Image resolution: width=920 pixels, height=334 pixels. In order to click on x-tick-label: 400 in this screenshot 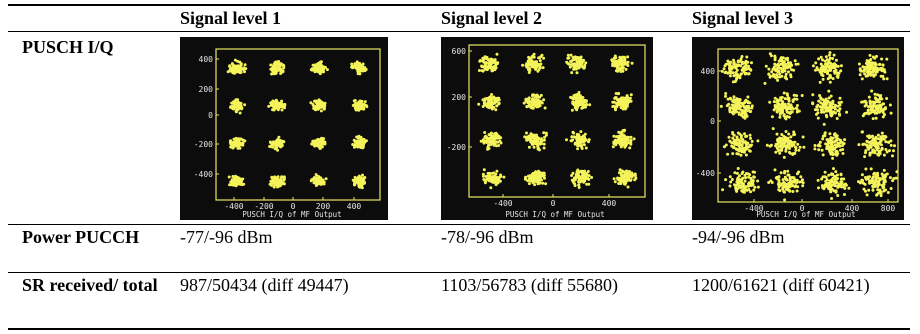, I will do `click(354, 206)`.